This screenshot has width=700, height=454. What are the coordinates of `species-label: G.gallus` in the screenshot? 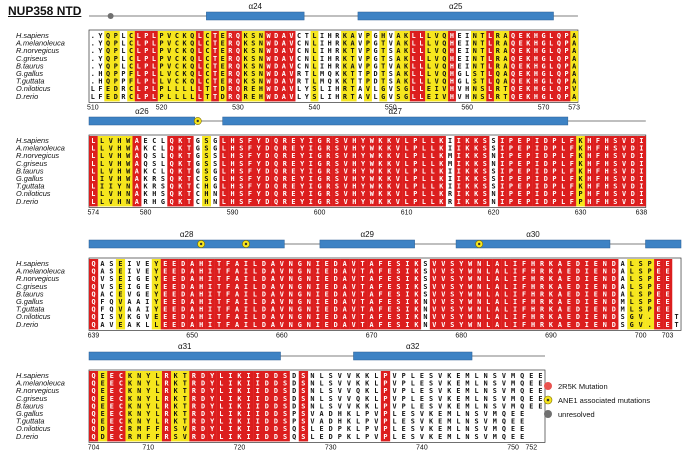 It's located at (29, 301).